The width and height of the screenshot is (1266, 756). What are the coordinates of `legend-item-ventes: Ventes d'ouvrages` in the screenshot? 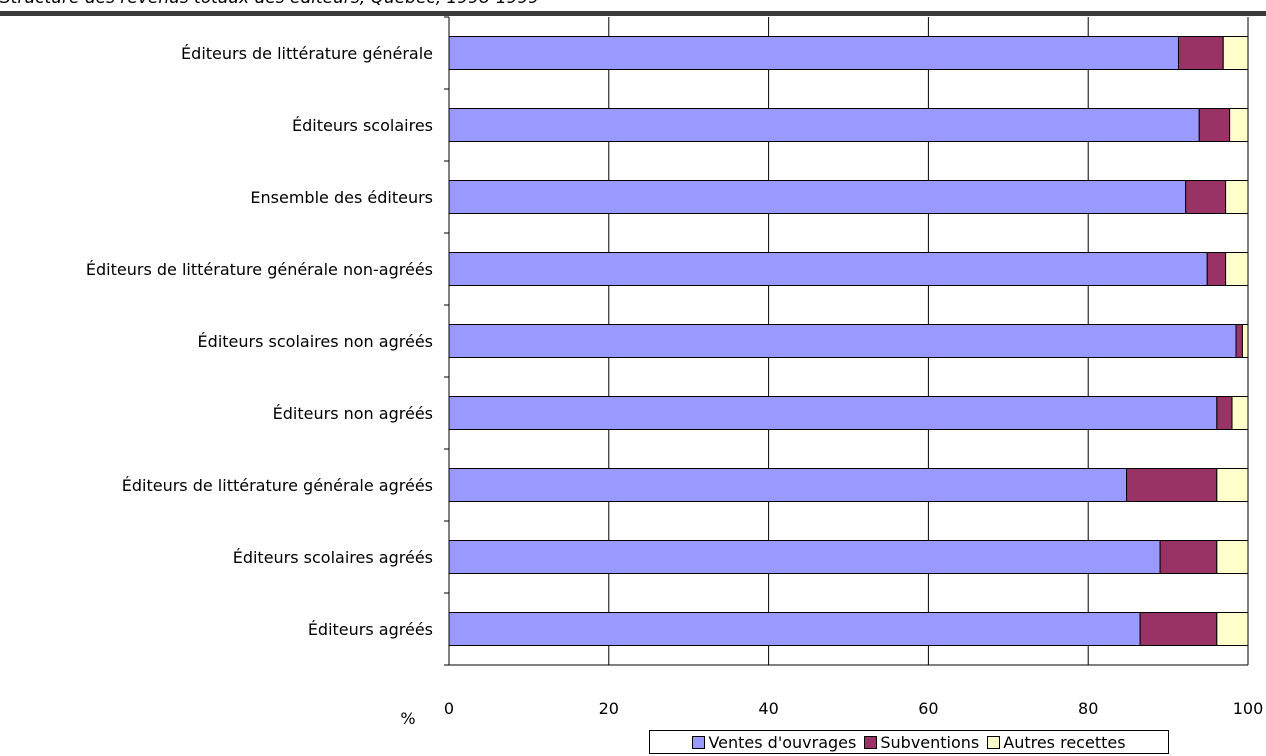 It's located at (774, 742).